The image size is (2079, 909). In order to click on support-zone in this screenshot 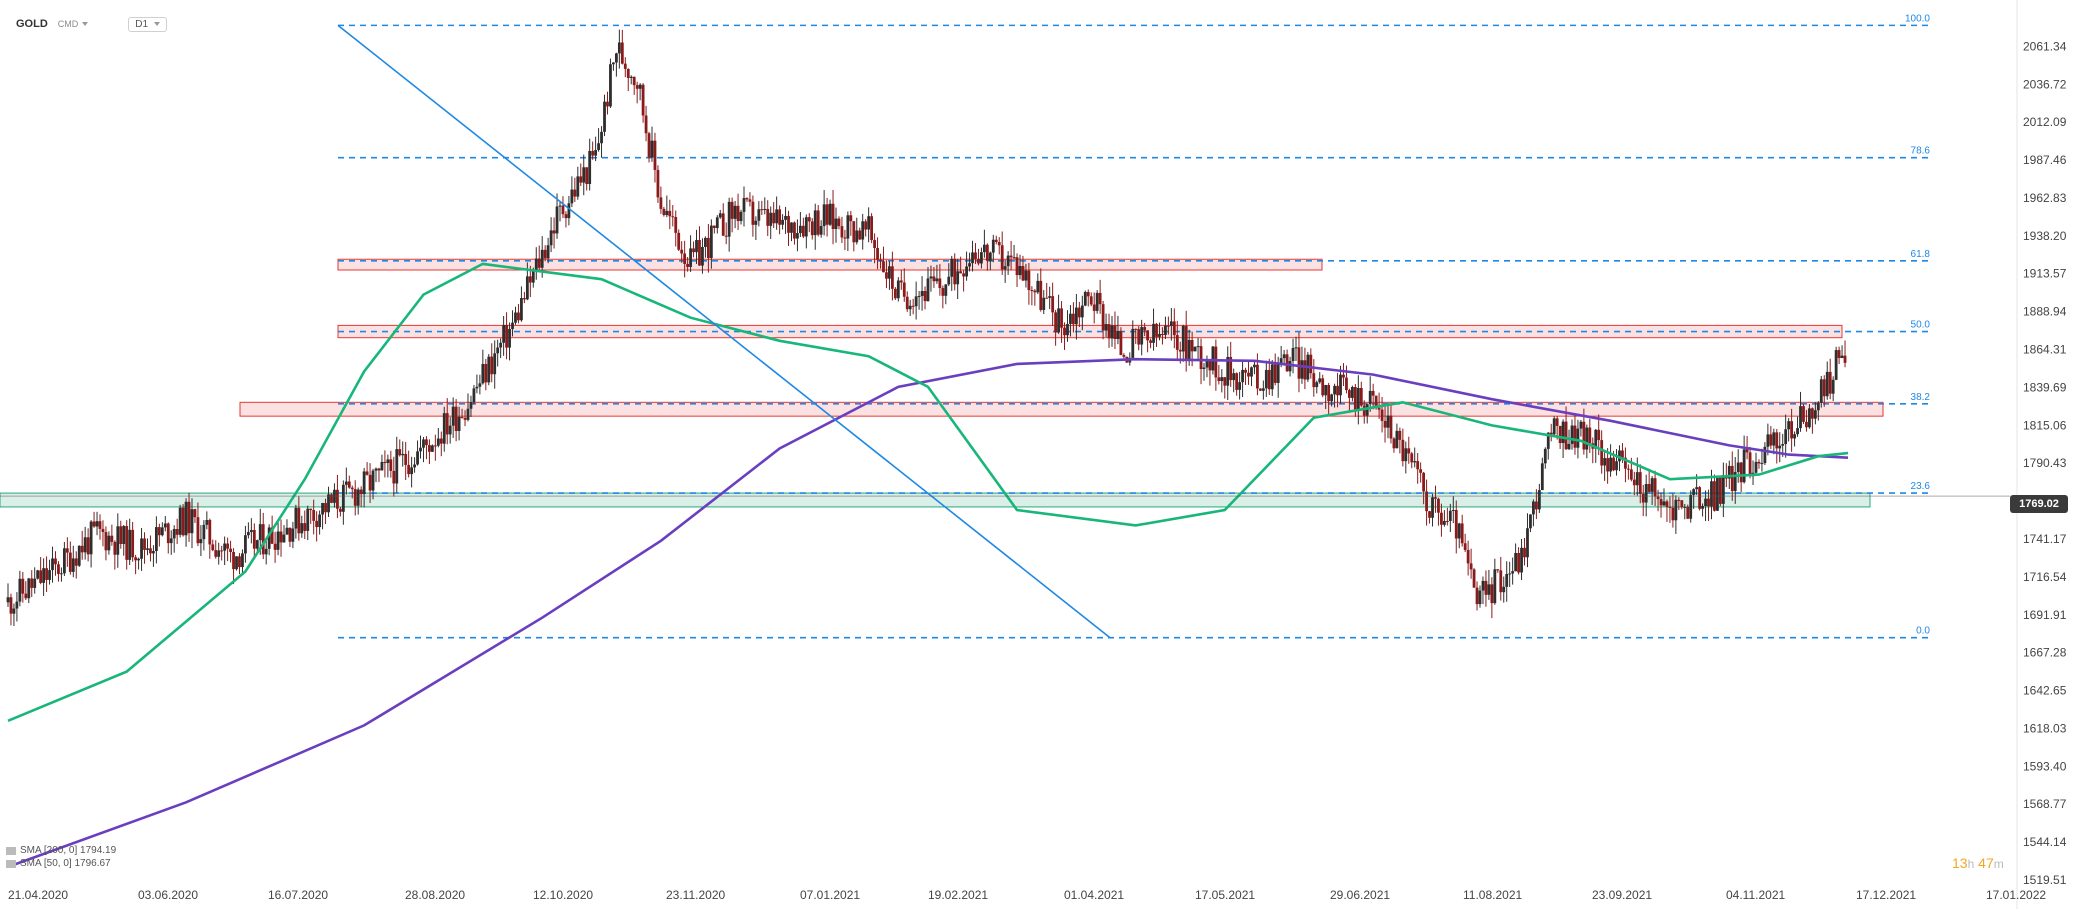, I will do `click(935, 500)`.